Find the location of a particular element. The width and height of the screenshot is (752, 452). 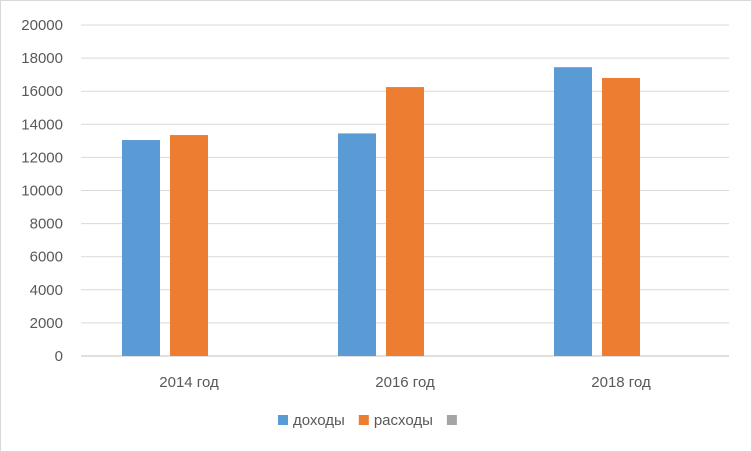

legend-item: расходы is located at coordinates (395, 420).